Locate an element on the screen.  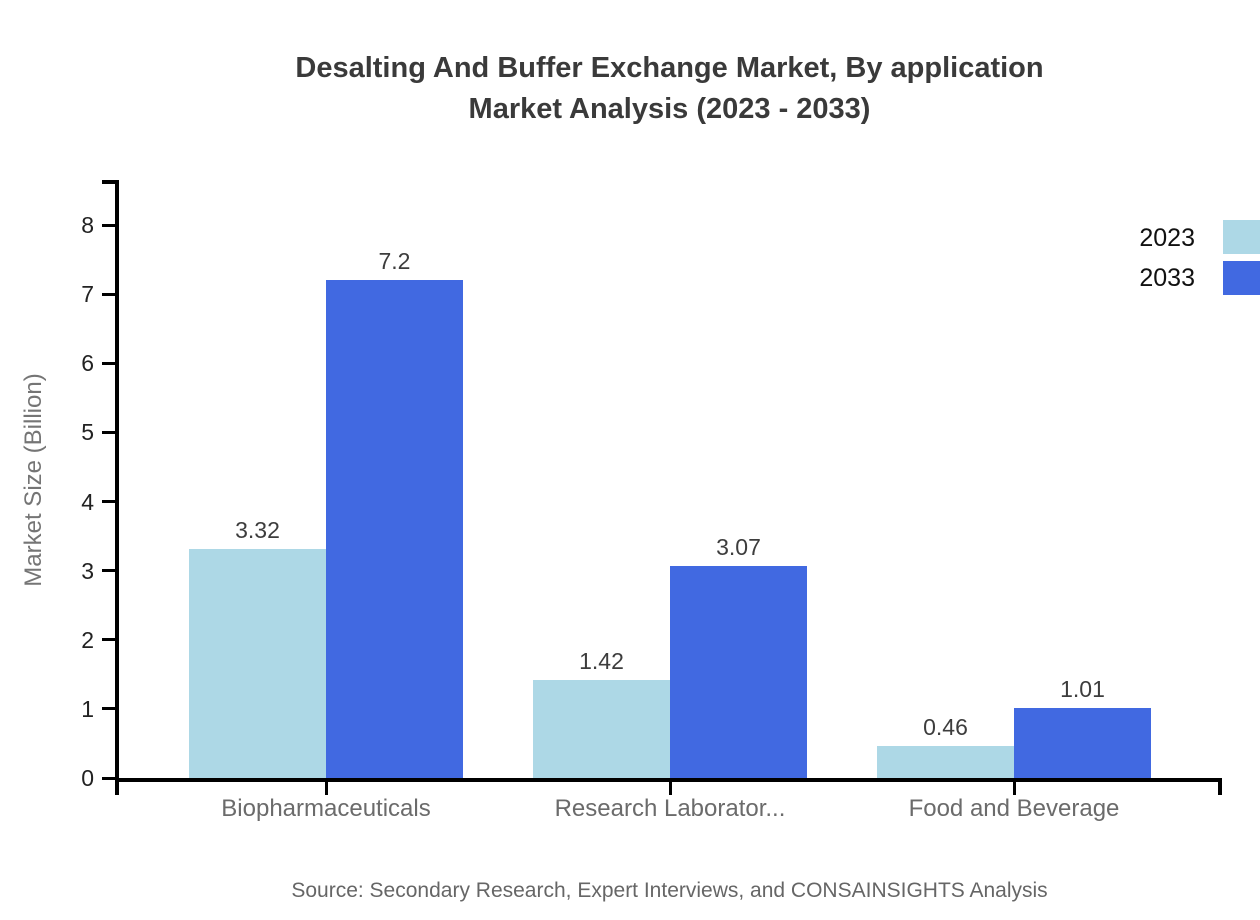
y-tick-label: 7 is located at coordinates (87, 294).